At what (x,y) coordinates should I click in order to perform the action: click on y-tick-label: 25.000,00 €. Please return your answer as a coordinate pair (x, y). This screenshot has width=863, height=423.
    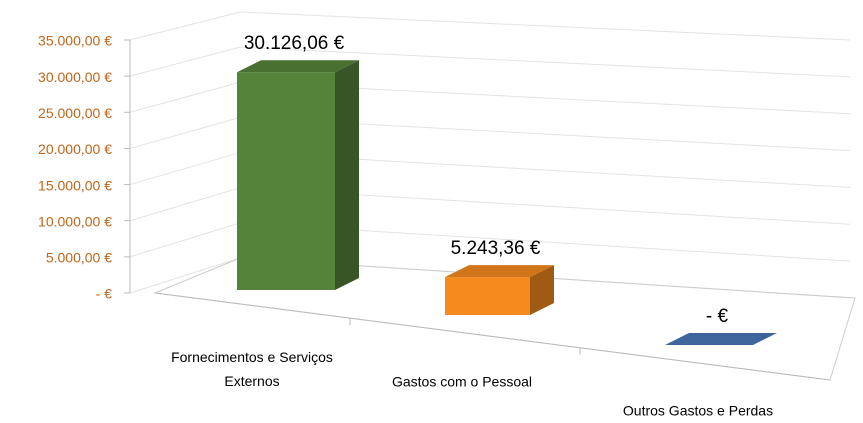
    Looking at the image, I should click on (75, 113).